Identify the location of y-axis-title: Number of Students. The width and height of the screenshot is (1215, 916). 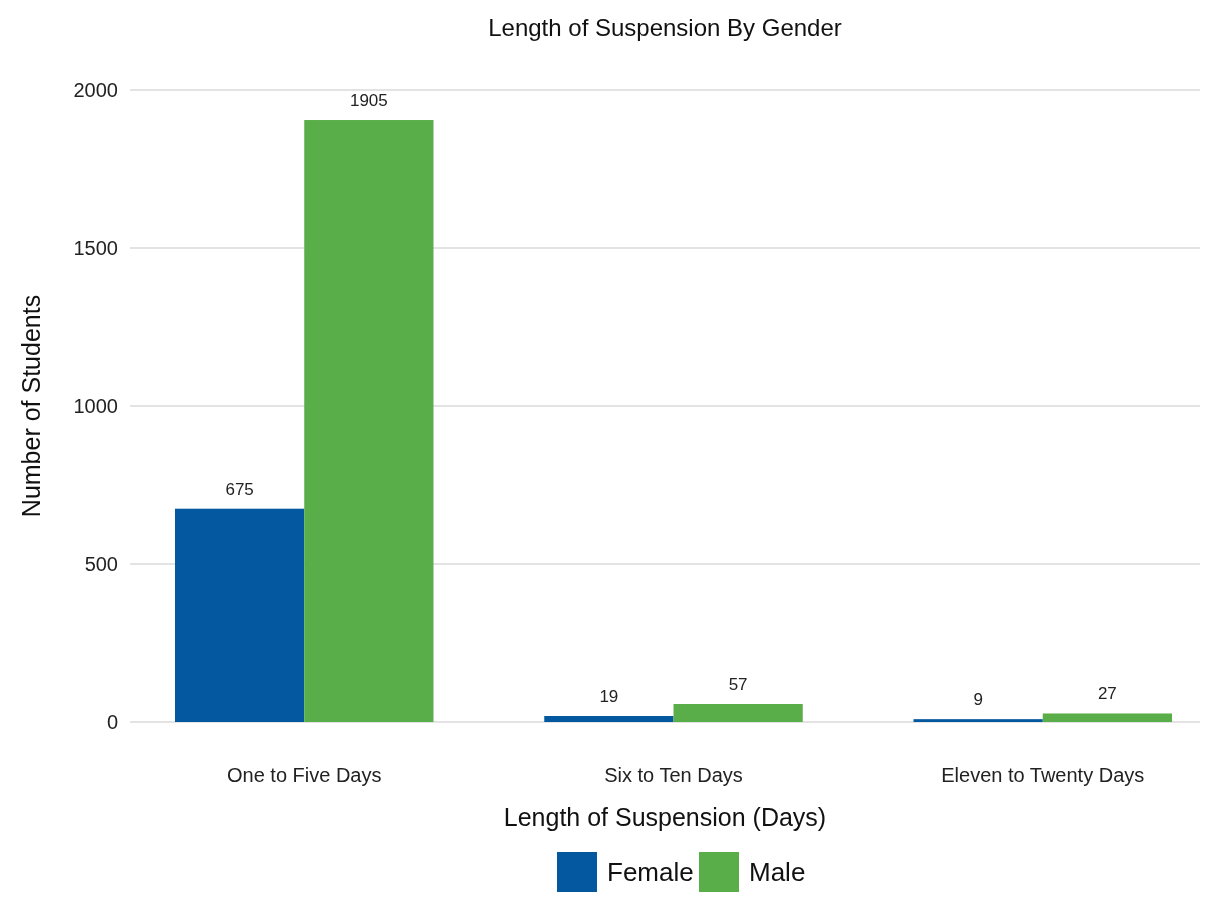
(31, 406).